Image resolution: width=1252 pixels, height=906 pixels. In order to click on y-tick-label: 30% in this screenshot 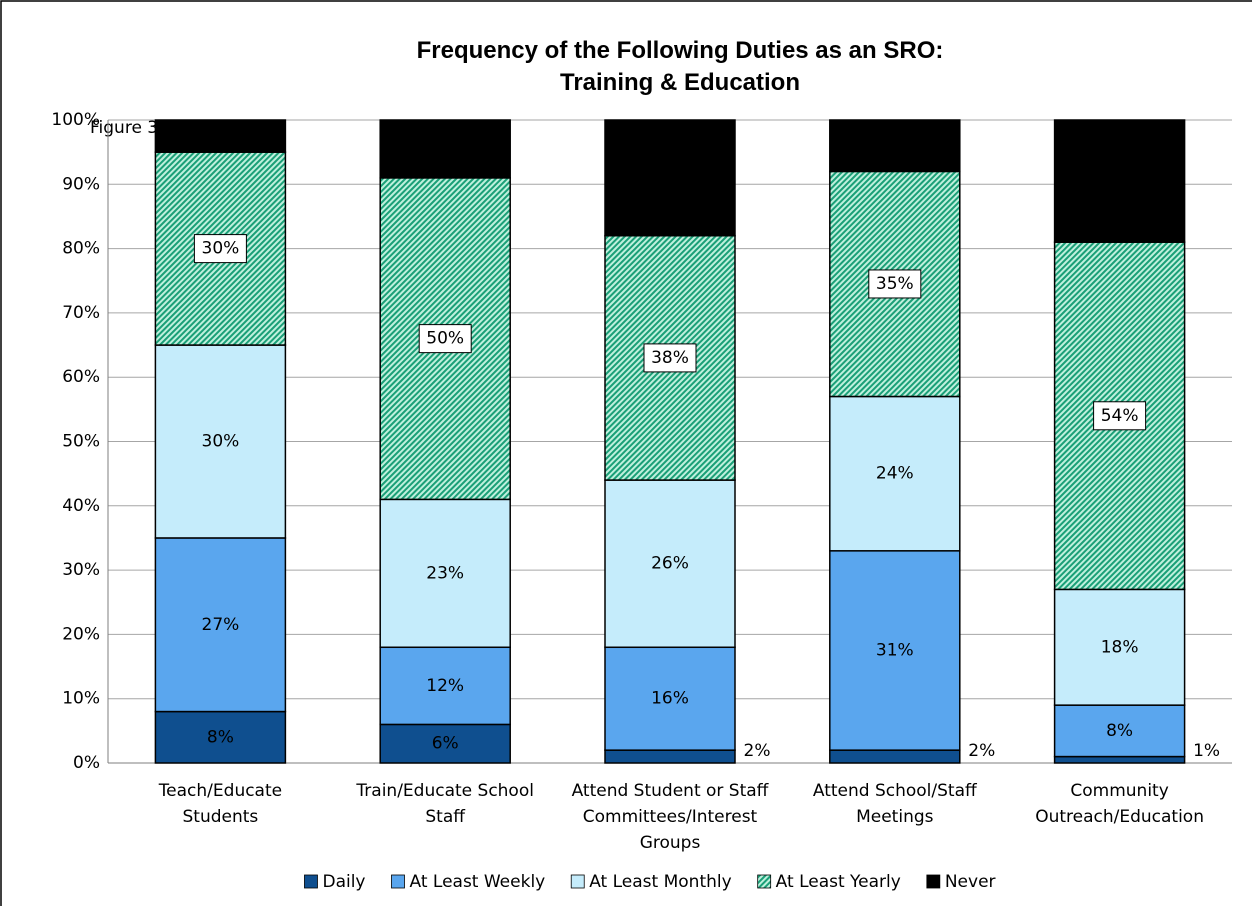, I will do `click(81, 570)`.